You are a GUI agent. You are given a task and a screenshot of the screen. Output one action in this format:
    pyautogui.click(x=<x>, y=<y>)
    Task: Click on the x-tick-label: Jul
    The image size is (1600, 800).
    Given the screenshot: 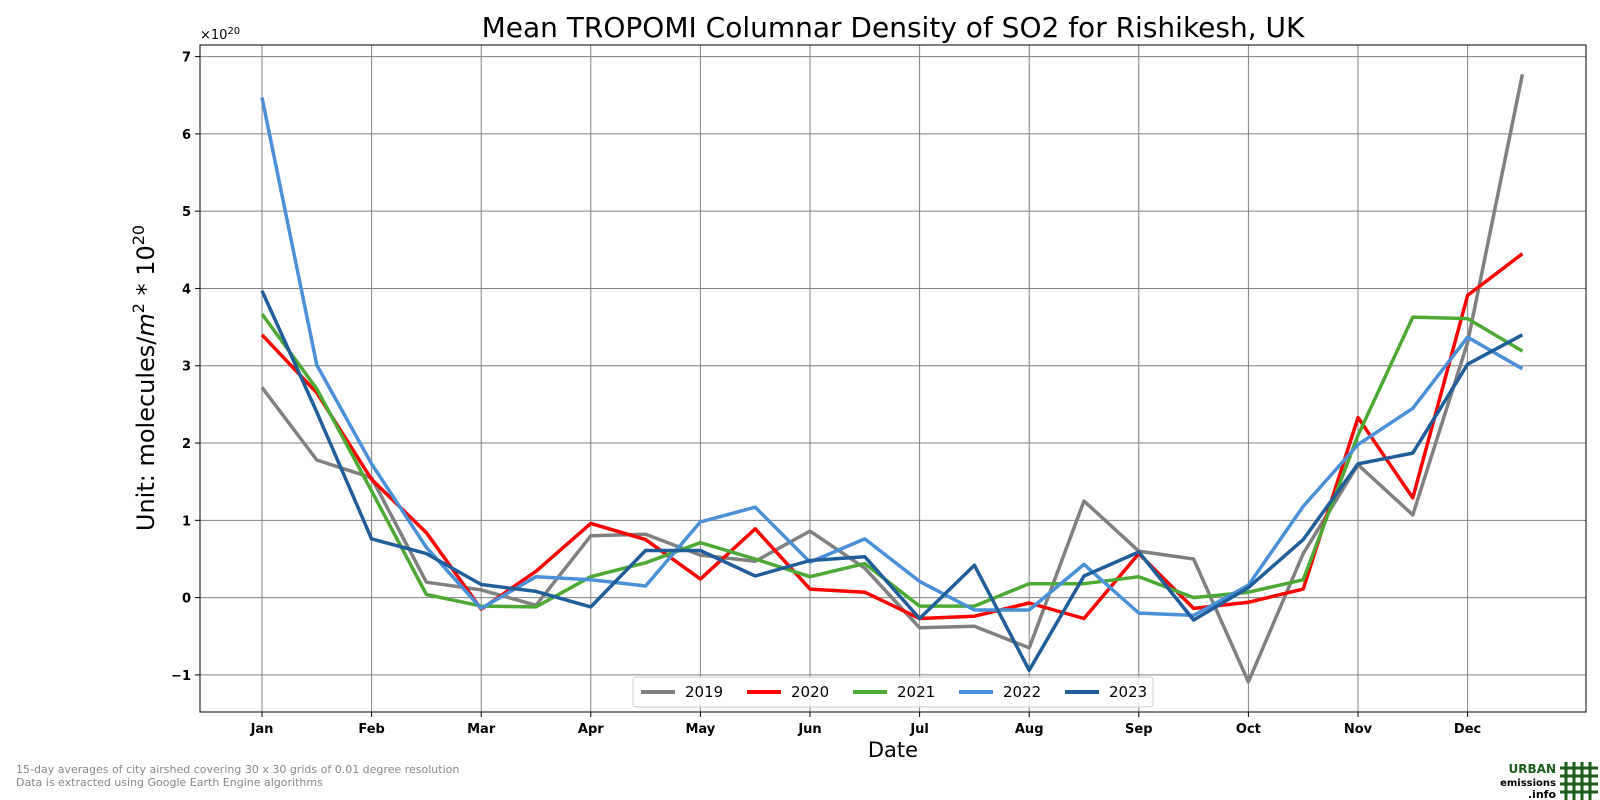 What is the action you would take?
    pyautogui.click(x=919, y=729)
    